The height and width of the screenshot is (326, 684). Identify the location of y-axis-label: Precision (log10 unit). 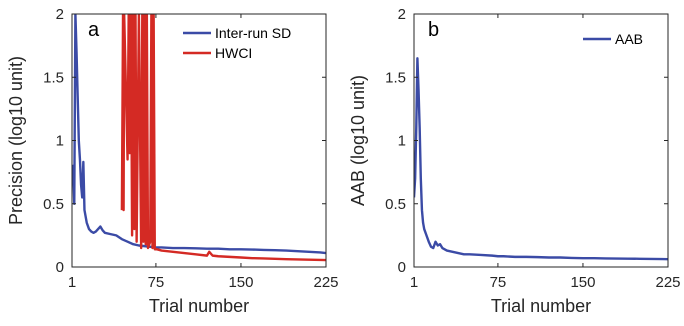
(16, 140).